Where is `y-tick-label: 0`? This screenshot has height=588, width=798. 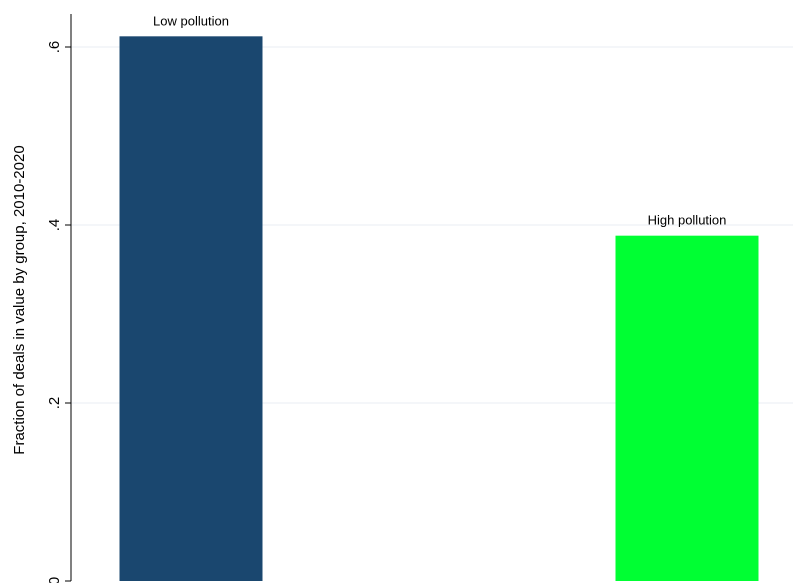
y-tick-label: 0 is located at coordinates (54, 580).